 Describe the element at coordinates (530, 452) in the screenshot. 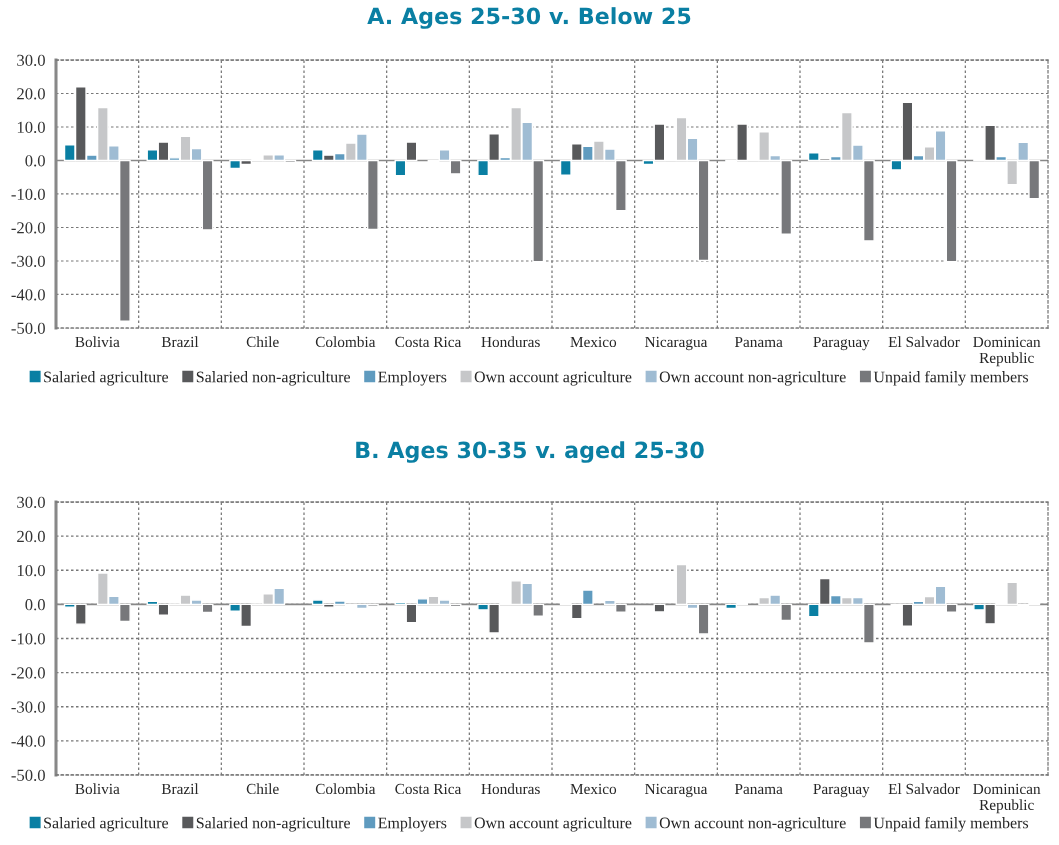

I see `chart-title: B. Ages 30-35 v. aged 25-30` at that location.